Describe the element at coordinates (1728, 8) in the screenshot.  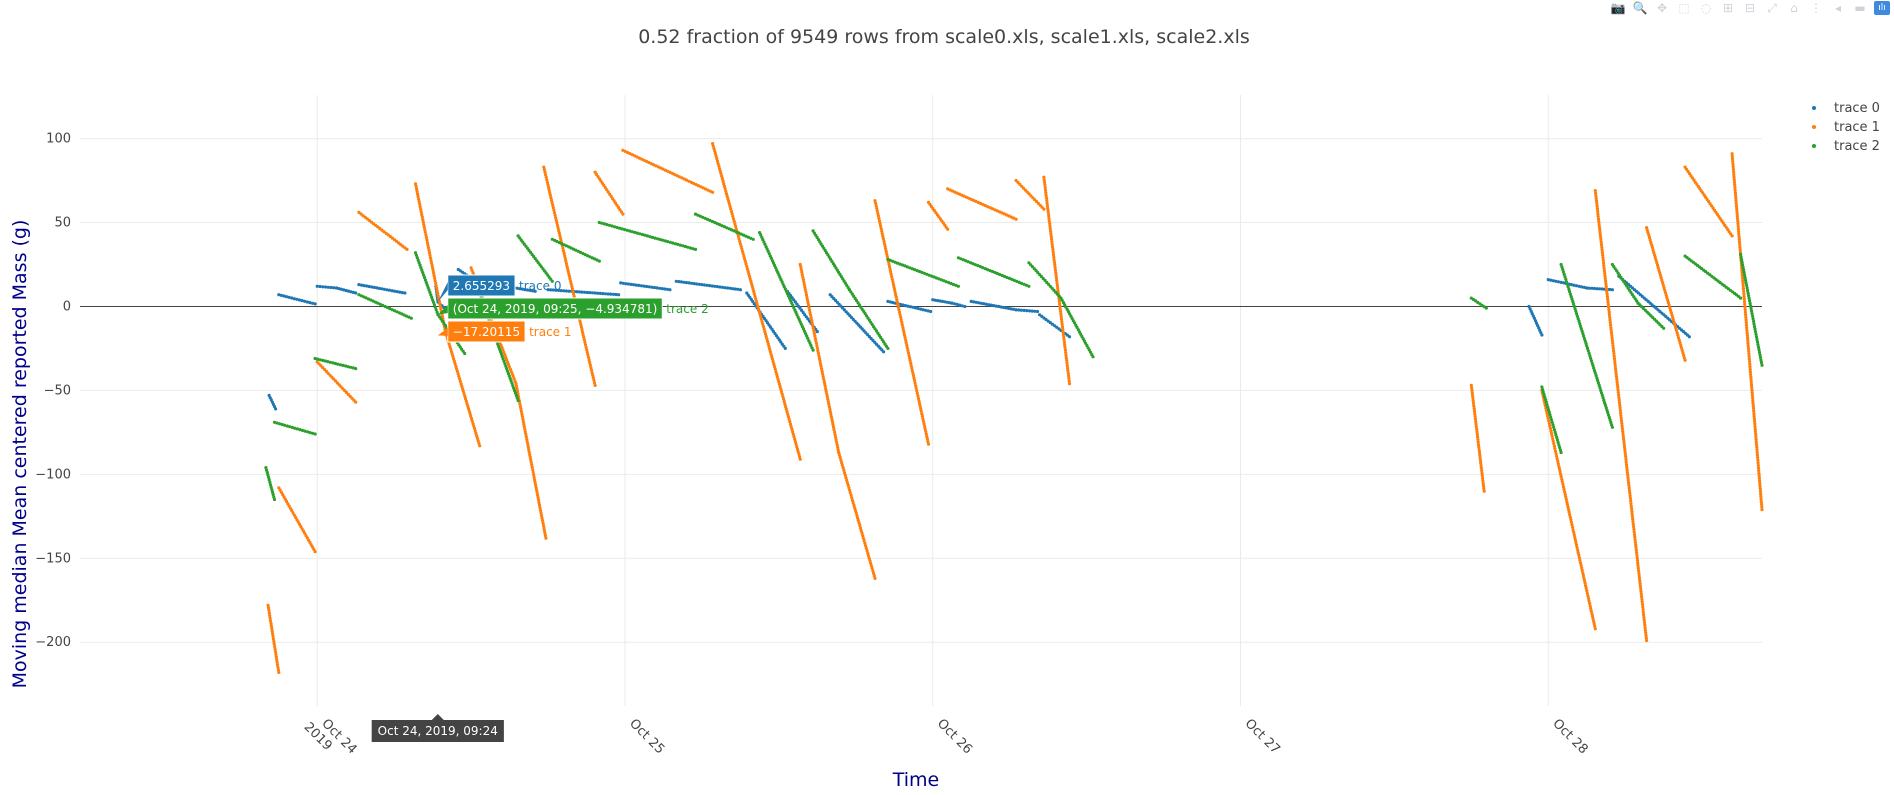
I see `zoom-in-icon: ⊞` at that location.